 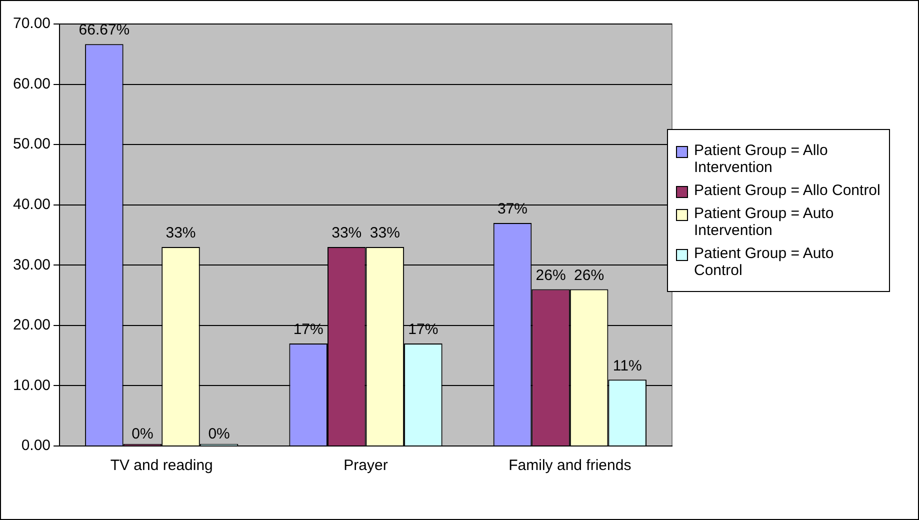 What do you see at coordinates (570, 465) in the screenshot?
I see `x-tick-label: Family and friends` at bounding box center [570, 465].